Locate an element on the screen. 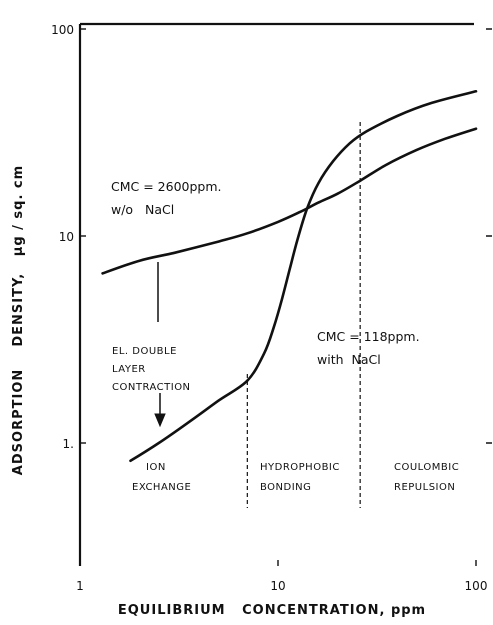 The image size is (493, 625). zone-coulombic-2: REPULSION is located at coordinates (424, 487).